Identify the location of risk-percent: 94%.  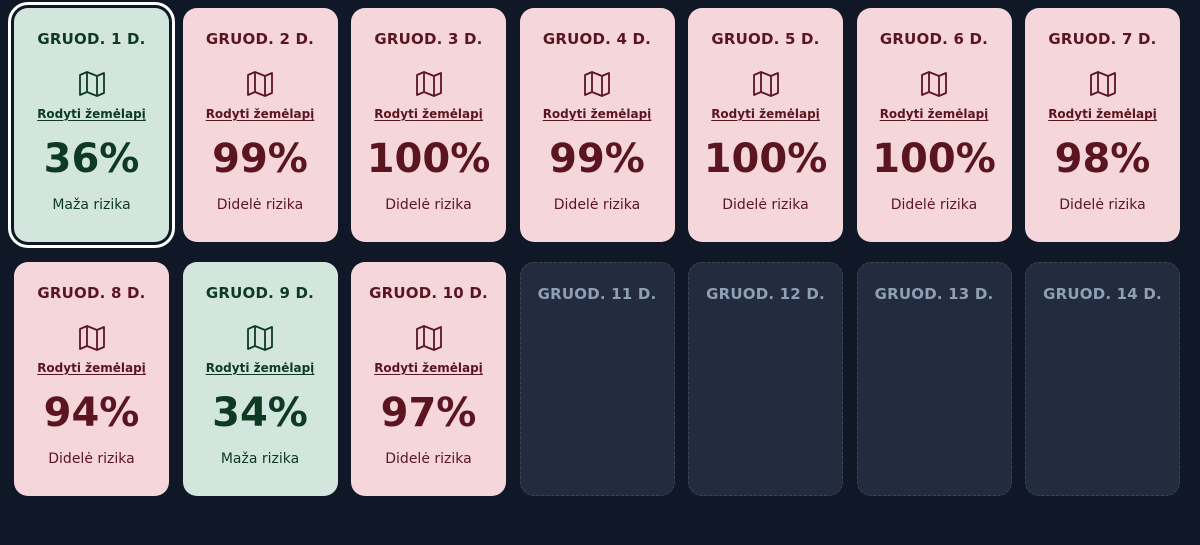
(91, 413).